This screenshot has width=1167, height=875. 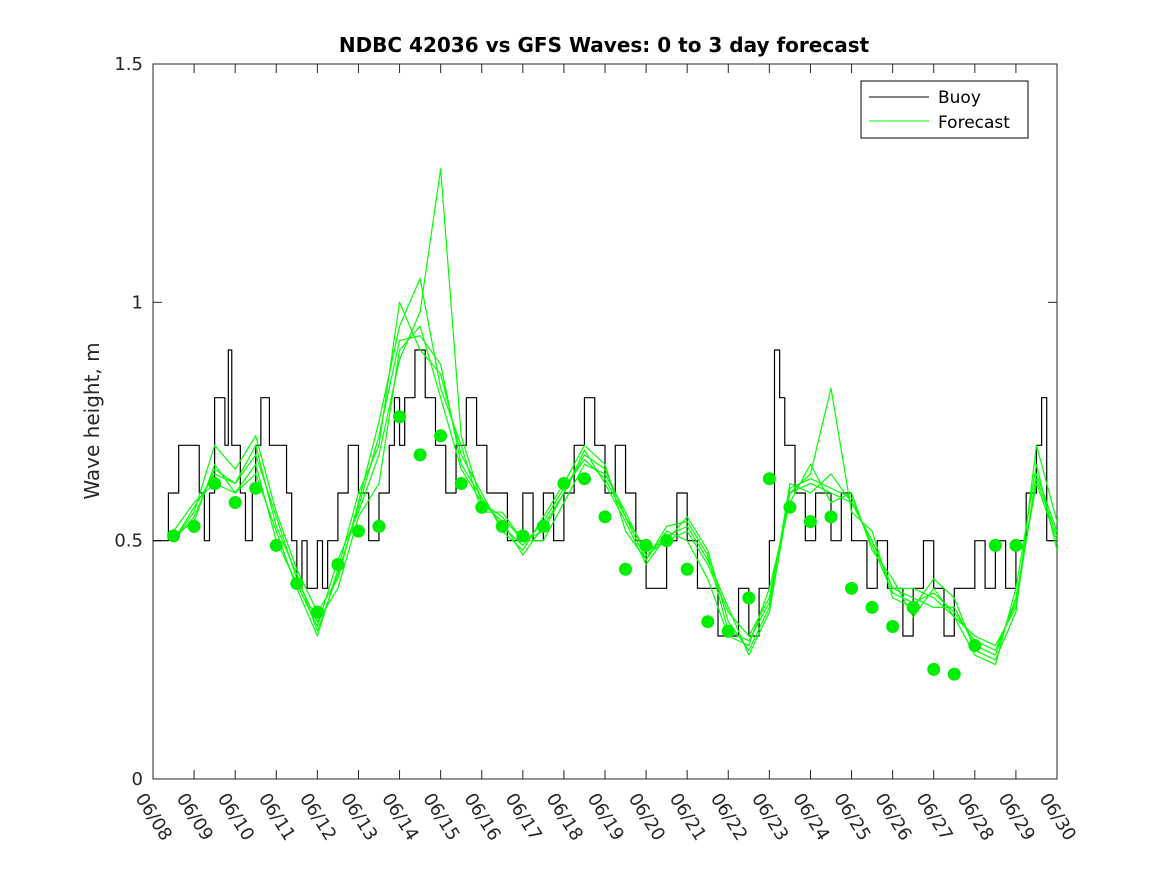 I want to click on y-tick-label: 1.5, so click(x=128, y=64).